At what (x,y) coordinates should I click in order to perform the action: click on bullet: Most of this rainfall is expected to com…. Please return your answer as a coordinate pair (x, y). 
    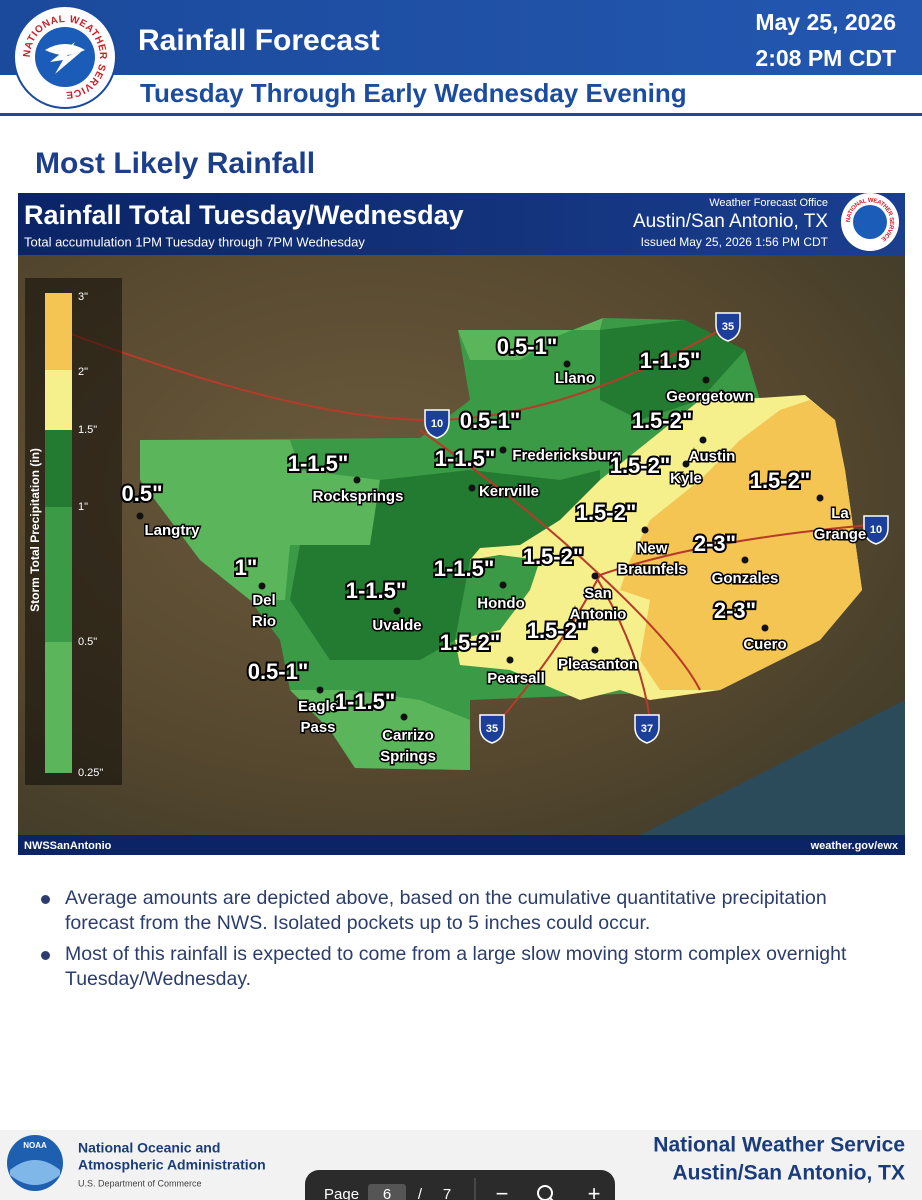
    Looking at the image, I should click on (470, 967).